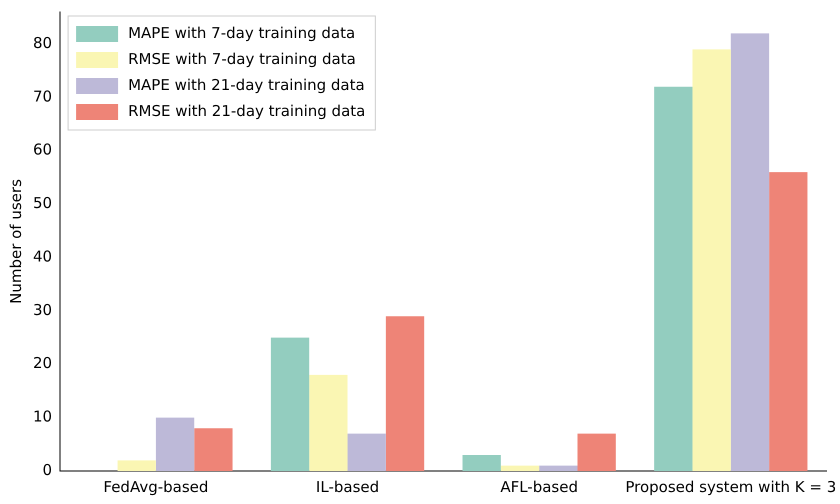 The width and height of the screenshot is (840, 504). Describe the element at coordinates (730, 487) in the screenshot. I see `x-tick-label: Proposed system with K = 3` at that location.